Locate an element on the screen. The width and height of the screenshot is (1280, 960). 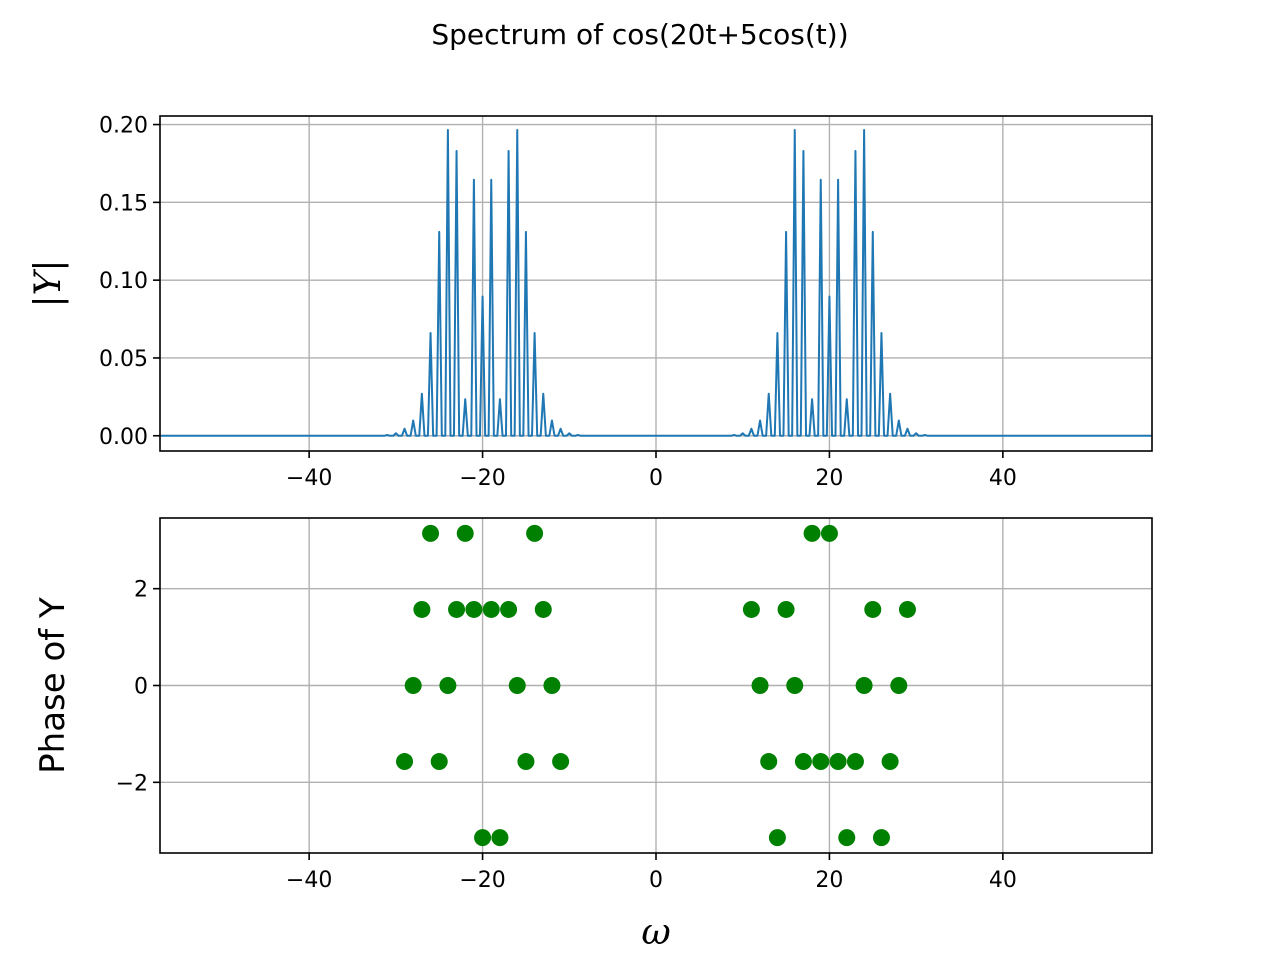
phase-y-ticks: −2 0 2 is located at coordinates (138, 687).